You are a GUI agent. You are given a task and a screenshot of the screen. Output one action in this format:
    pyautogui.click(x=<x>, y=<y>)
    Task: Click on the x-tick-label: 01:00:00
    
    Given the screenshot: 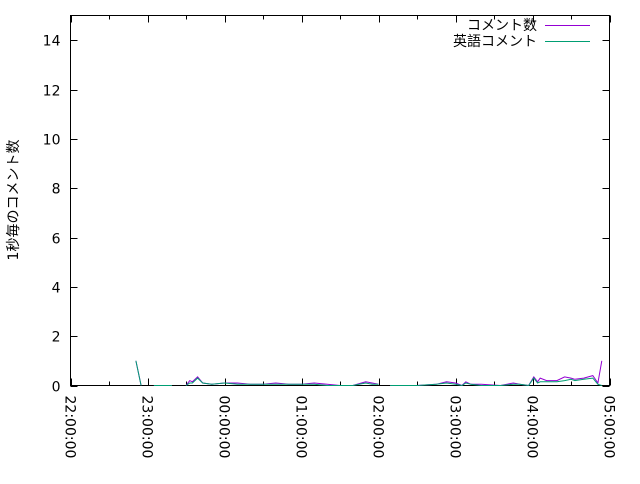 What is the action you would take?
    pyautogui.click(x=301, y=427)
    